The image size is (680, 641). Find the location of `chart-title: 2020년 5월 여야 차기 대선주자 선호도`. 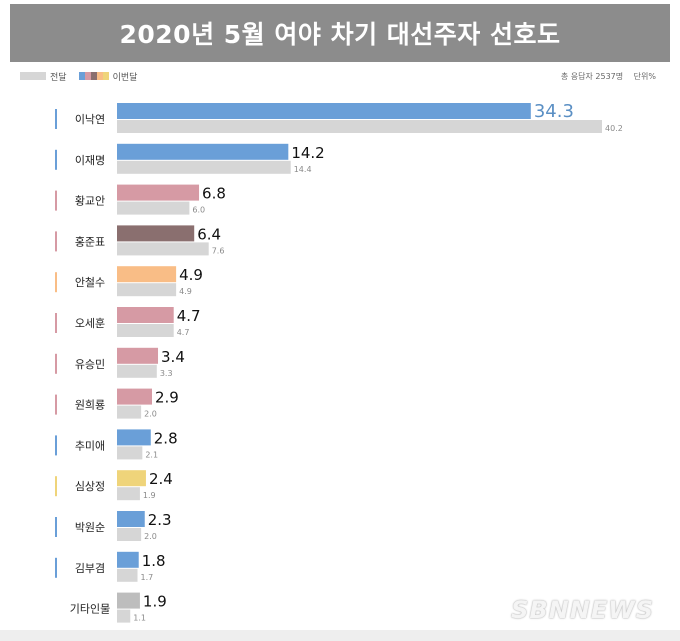

chart-title: 2020년 5월 여야 차기 대선주자 선호도 is located at coordinates (340, 34).